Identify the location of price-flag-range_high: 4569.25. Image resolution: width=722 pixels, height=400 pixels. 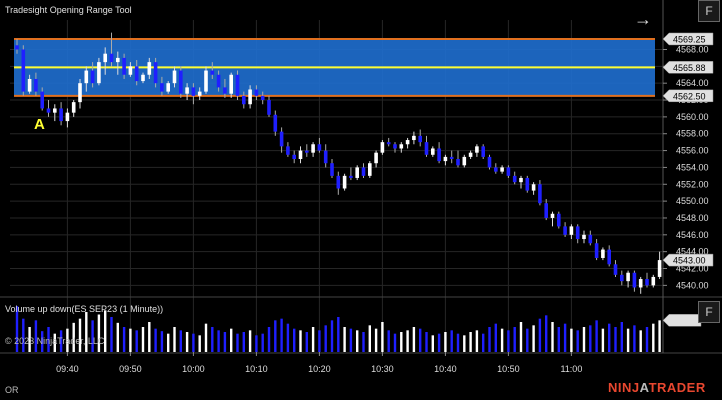
(688, 39).